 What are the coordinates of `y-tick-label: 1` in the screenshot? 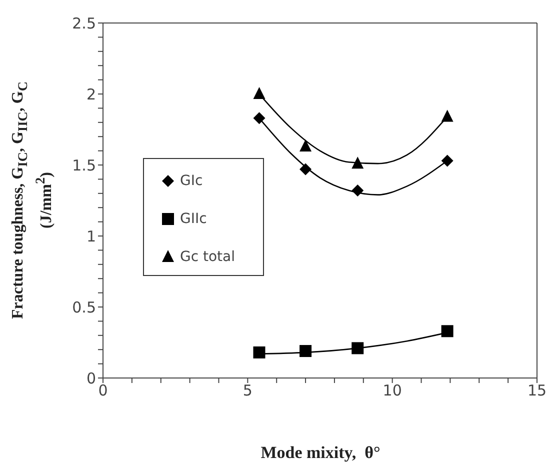 It's located at (91, 236).